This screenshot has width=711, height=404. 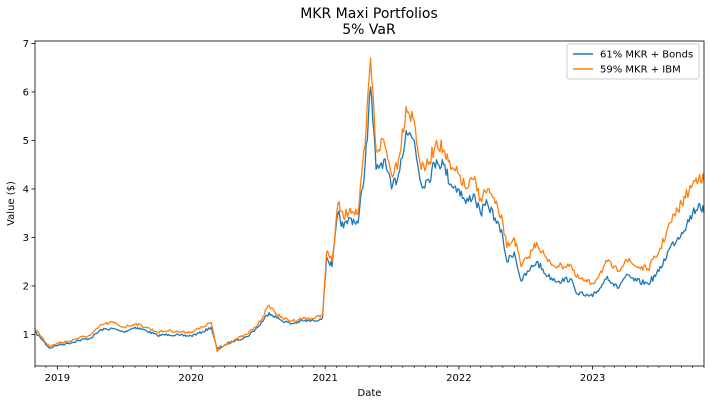 What do you see at coordinates (592, 378) in the screenshot?
I see `x-tick-label: 2023` at bounding box center [592, 378].